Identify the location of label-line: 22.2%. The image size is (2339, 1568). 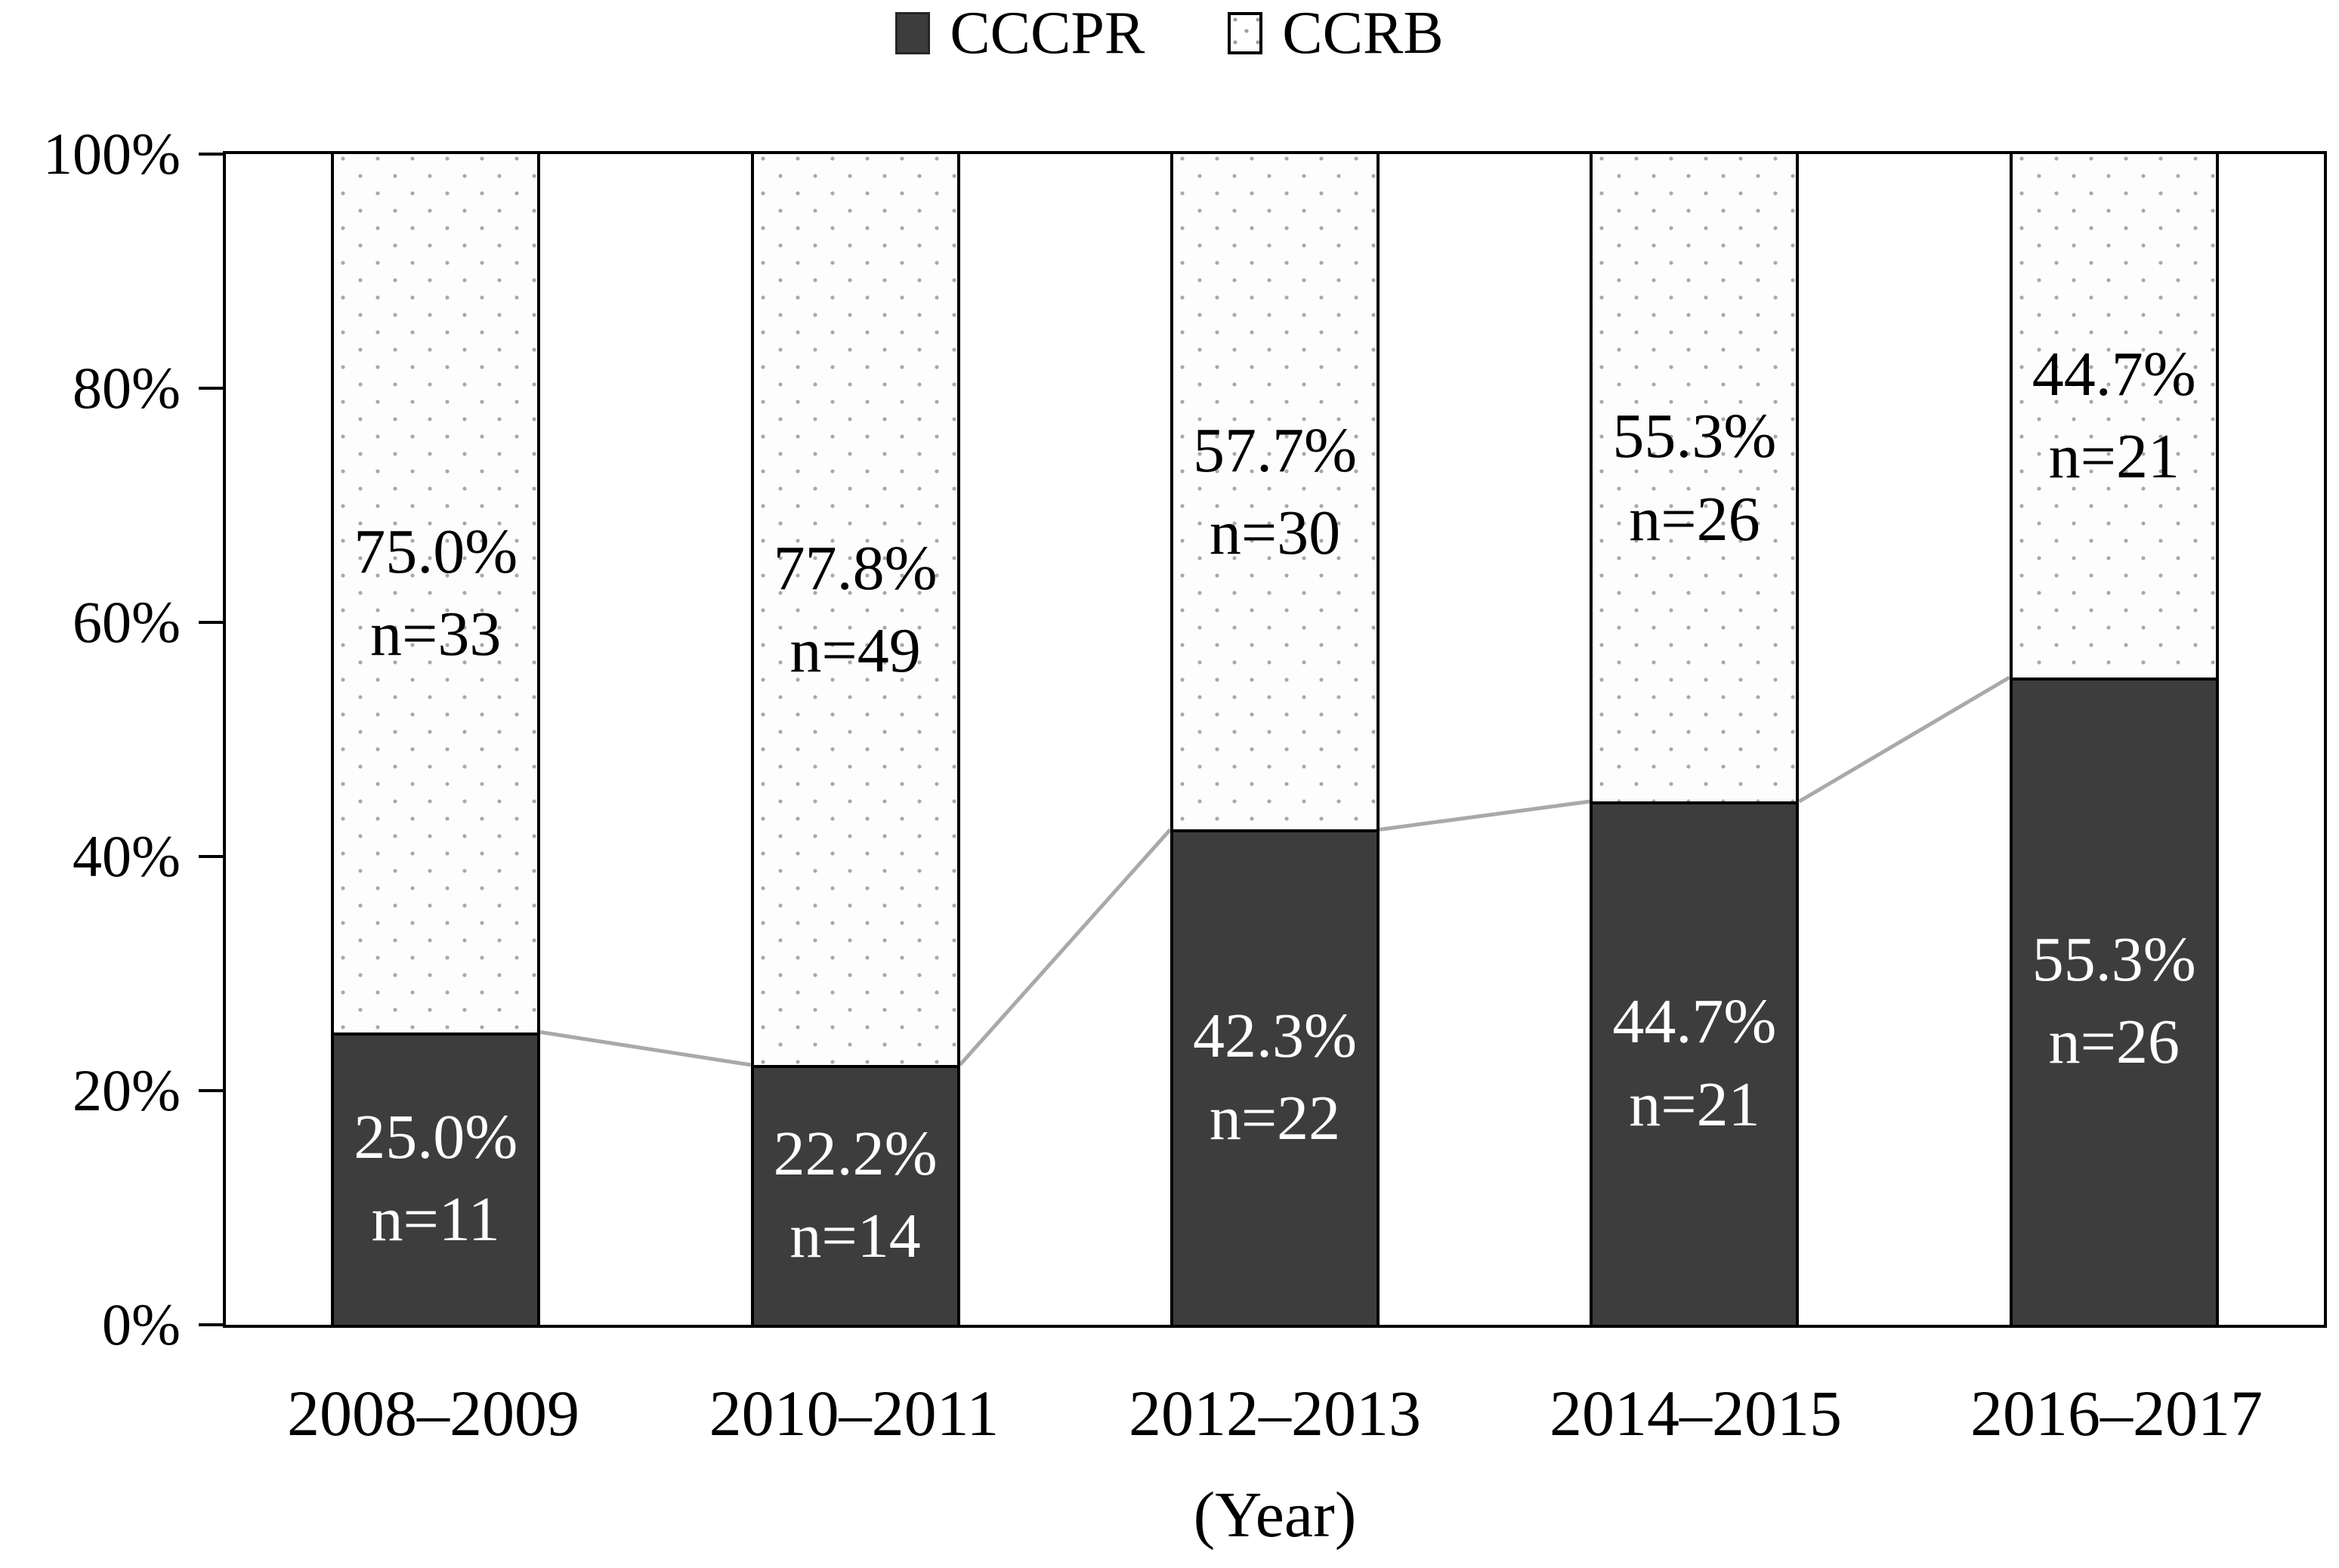
(855, 1153).